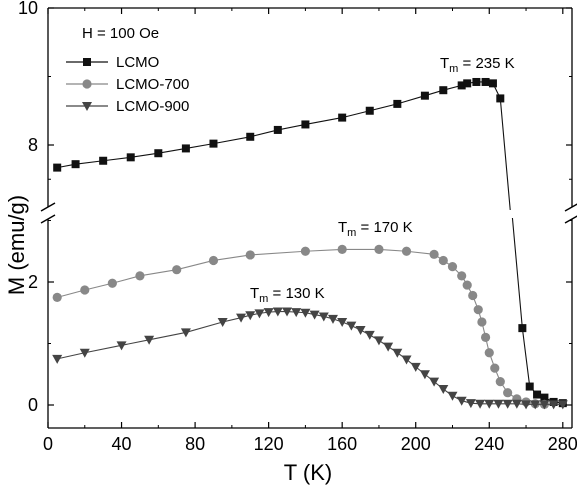 Image resolution: width=577 pixels, height=489 pixels. What do you see at coordinates (152, 84) in the screenshot?
I see `legend-label: LCMO-700` at bounding box center [152, 84].